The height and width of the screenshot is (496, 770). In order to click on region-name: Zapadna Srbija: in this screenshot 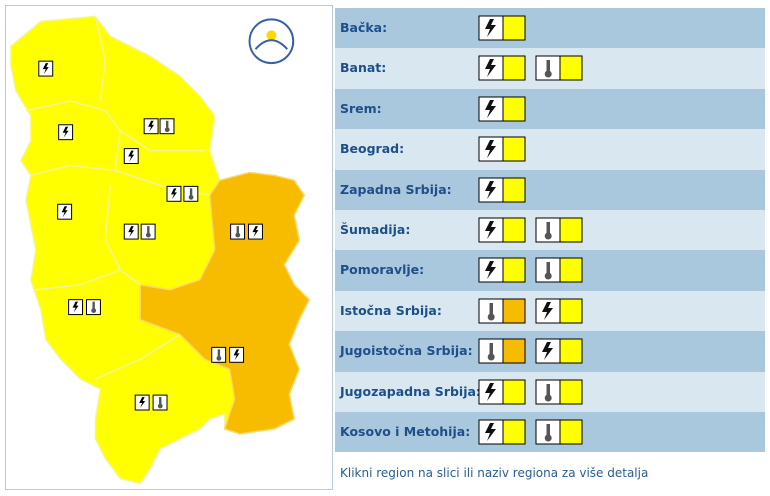, I will do `click(396, 189)`.